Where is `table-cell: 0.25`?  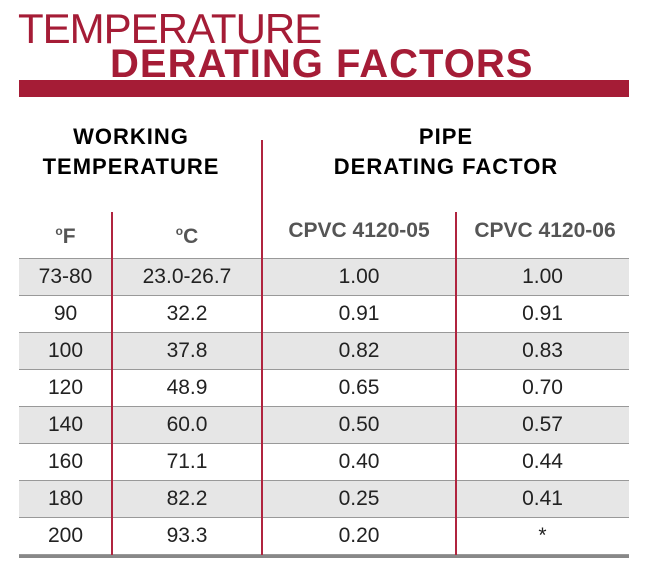
table-cell: 0.25 is located at coordinates (359, 498).